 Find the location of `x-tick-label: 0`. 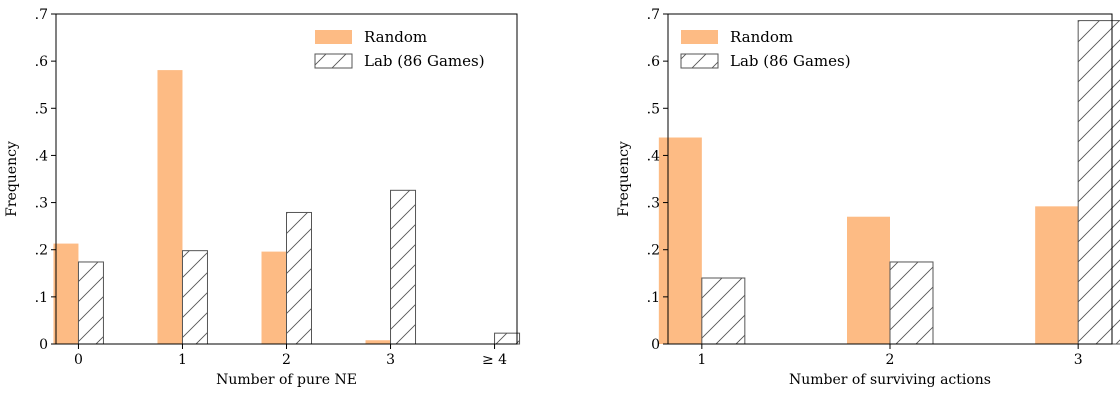

x-tick-label: 0 is located at coordinates (78, 360).